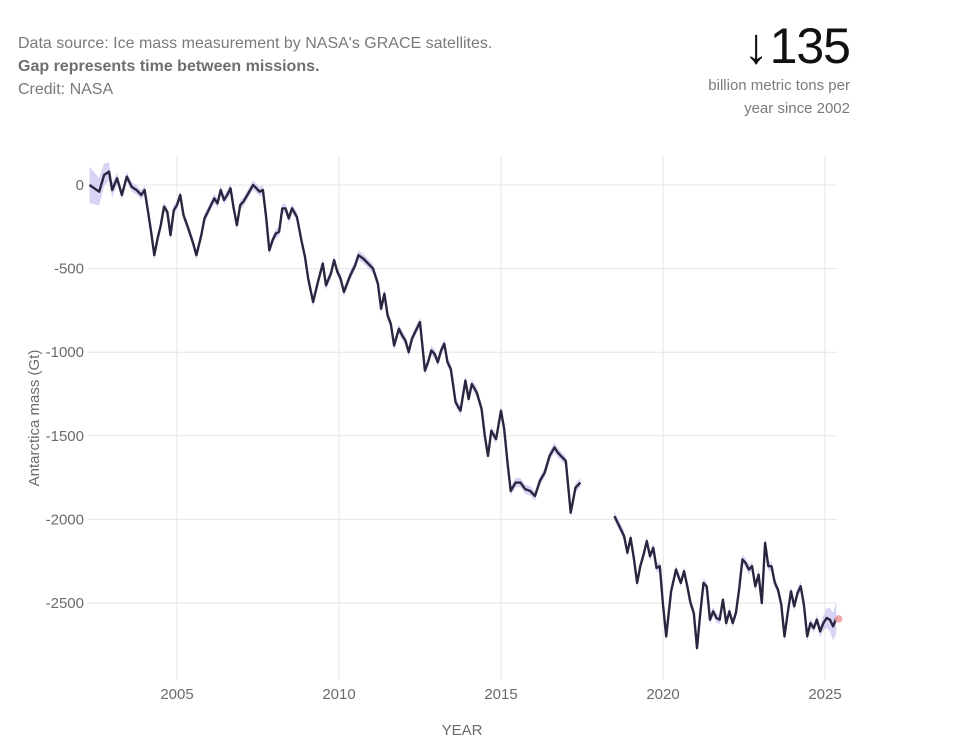  I want to click on stat-caption-line-2: year since 2002, so click(797, 108).